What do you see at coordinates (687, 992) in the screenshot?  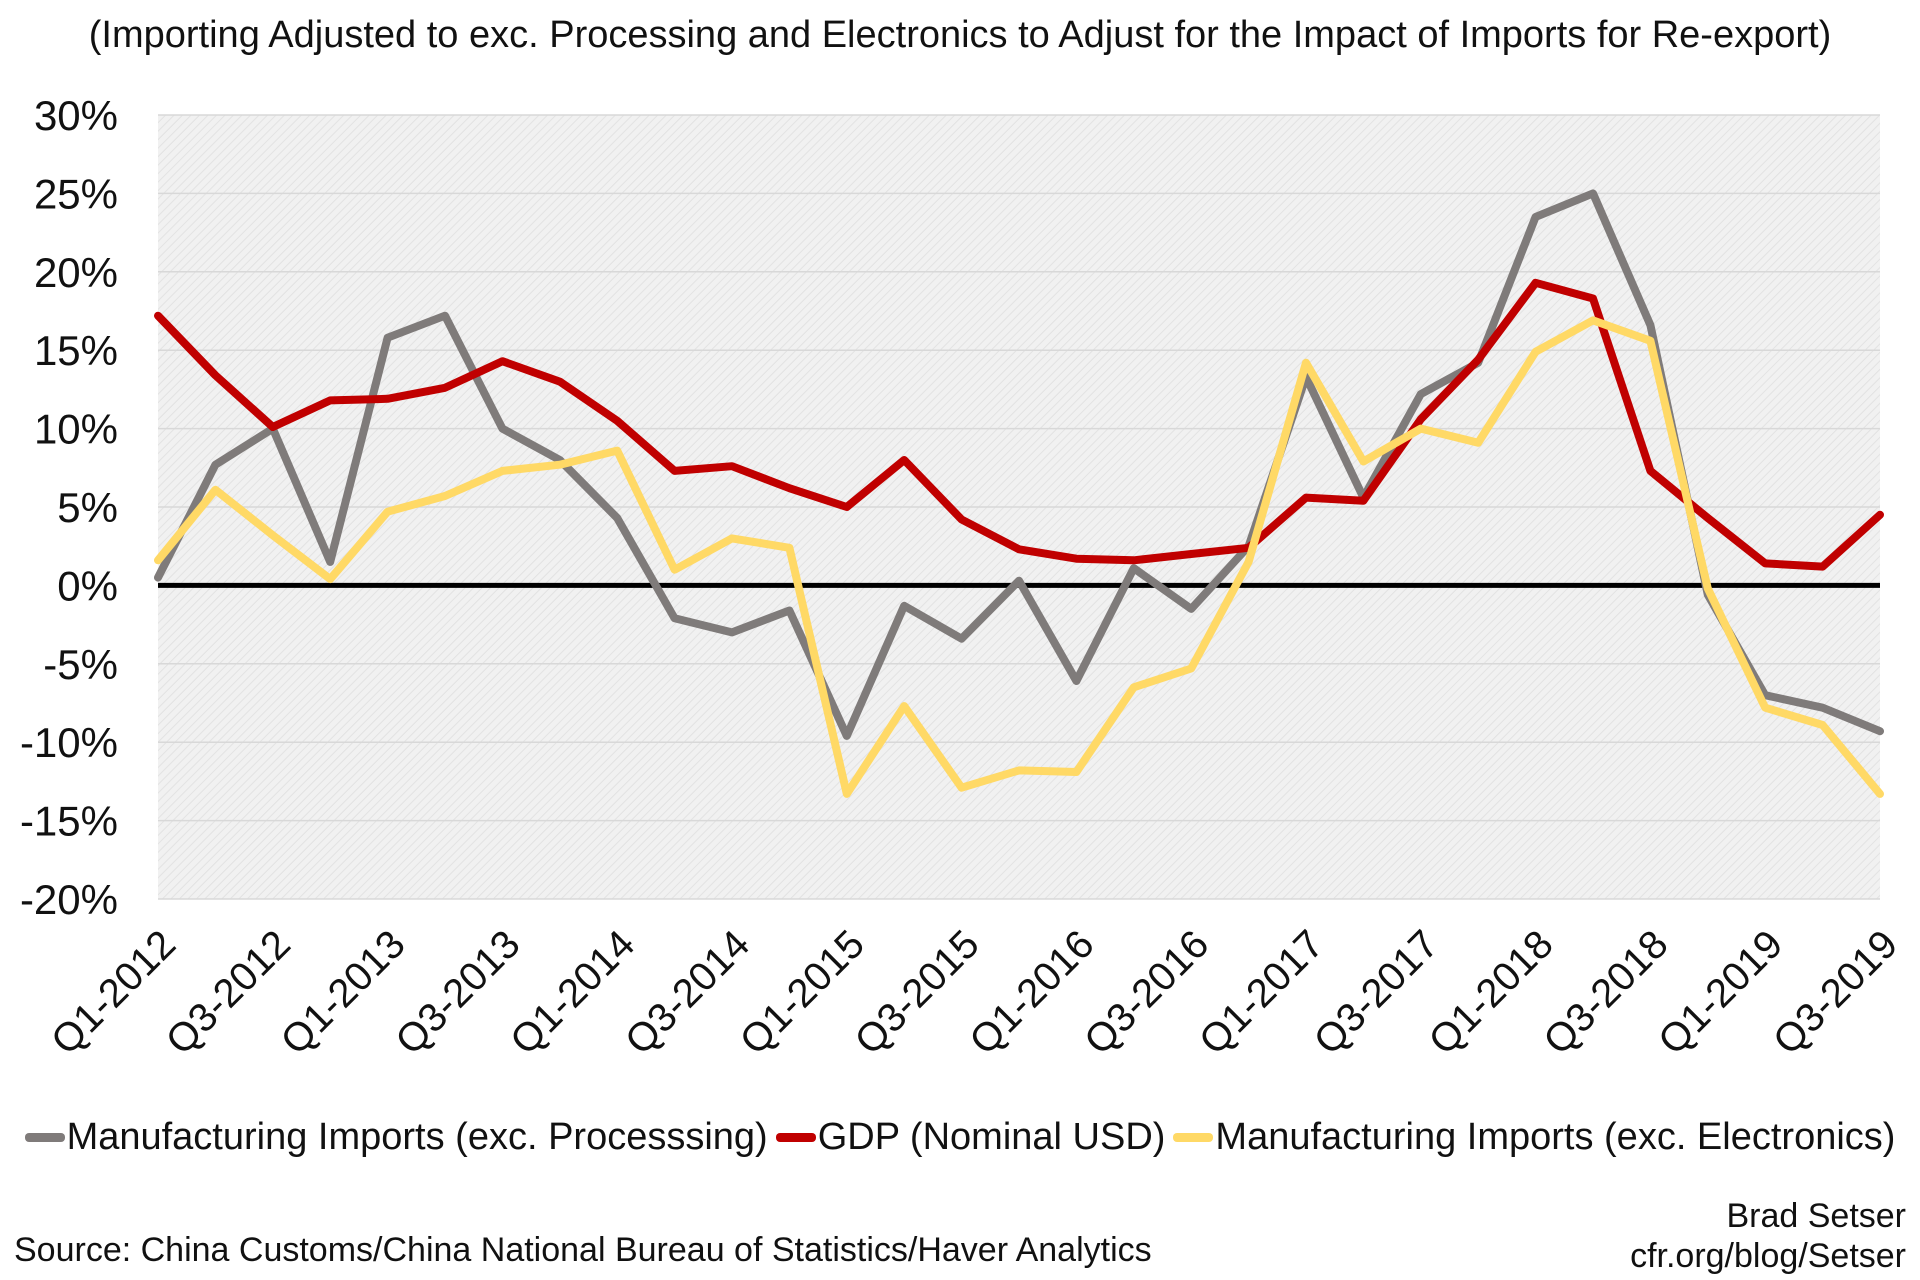 I see `x-tick-label: Q3-2014` at bounding box center [687, 992].